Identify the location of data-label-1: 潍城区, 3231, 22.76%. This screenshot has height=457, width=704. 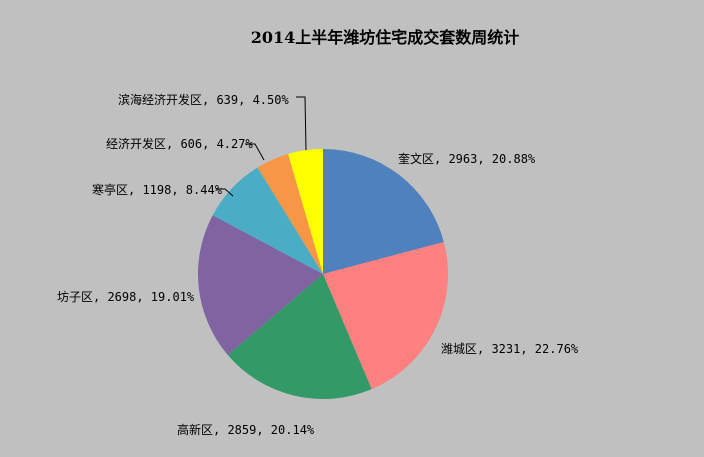
(510, 349).